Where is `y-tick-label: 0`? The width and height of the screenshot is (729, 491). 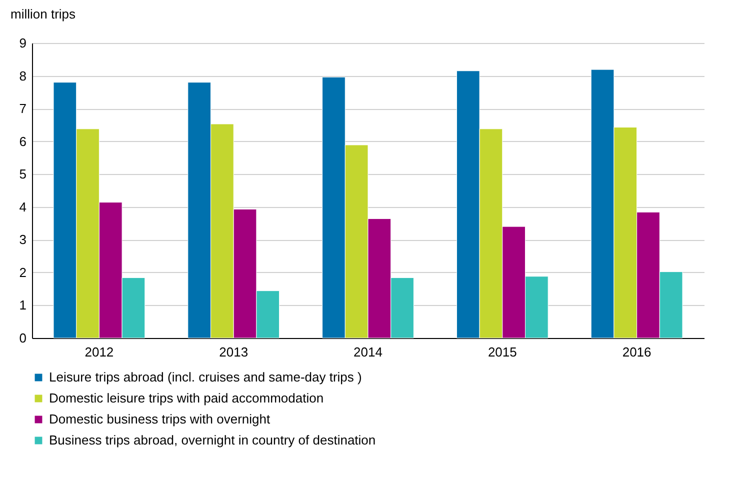 y-tick-label: 0 is located at coordinates (22, 338).